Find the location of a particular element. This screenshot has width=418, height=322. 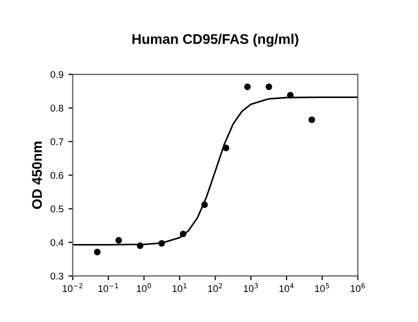

x-tick-label: 10$^{3}$ is located at coordinates (251, 287).